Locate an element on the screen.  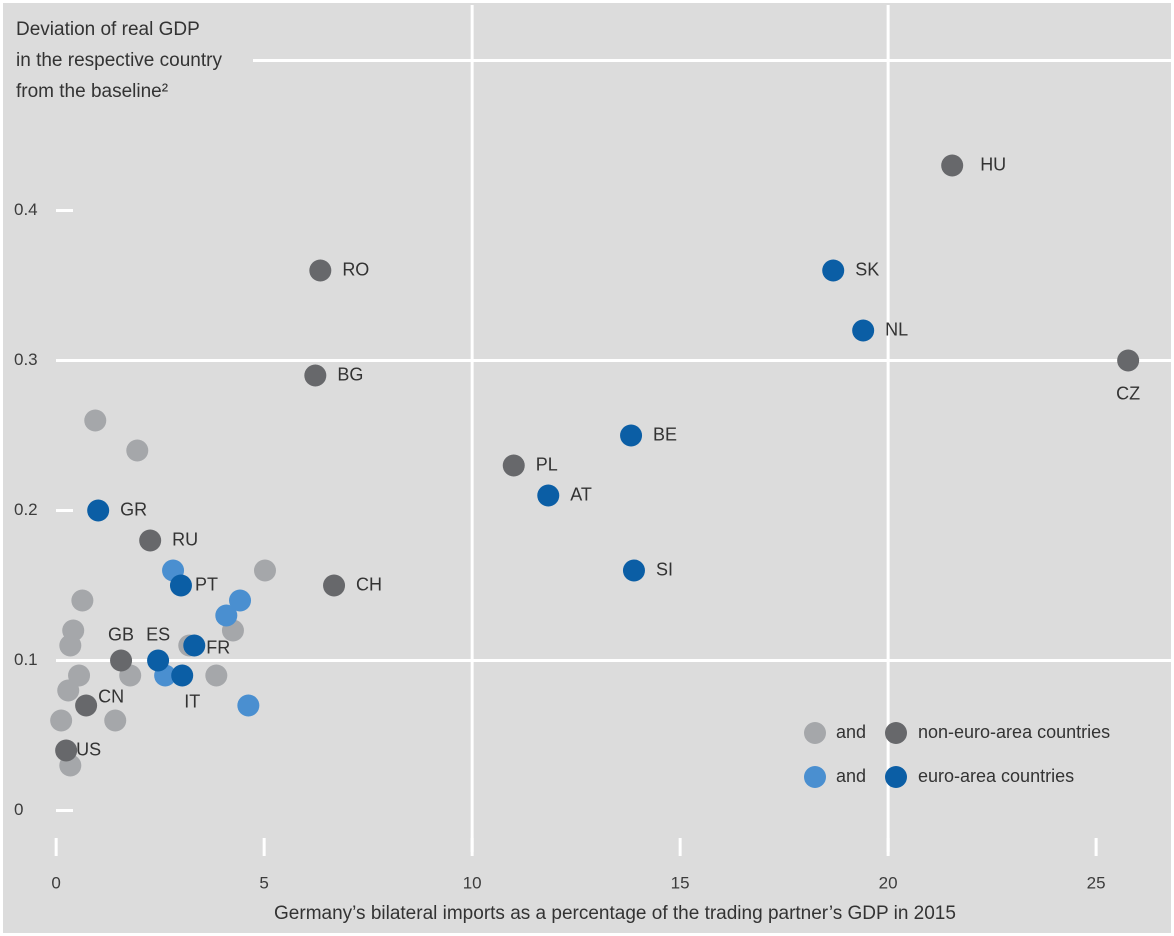
legend-label: non-euro-area countries is located at coordinates (1014, 732).